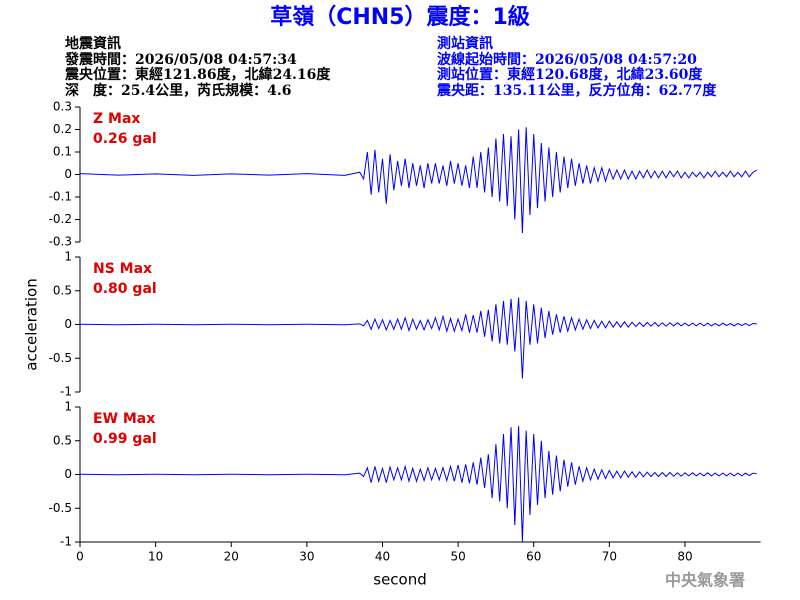 This screenshot has height=600, width=800. What do you see at coordinates (60, 197) in the screenshot?
I see `y-tick-label: -0.1` at bounding box center [60, 197].